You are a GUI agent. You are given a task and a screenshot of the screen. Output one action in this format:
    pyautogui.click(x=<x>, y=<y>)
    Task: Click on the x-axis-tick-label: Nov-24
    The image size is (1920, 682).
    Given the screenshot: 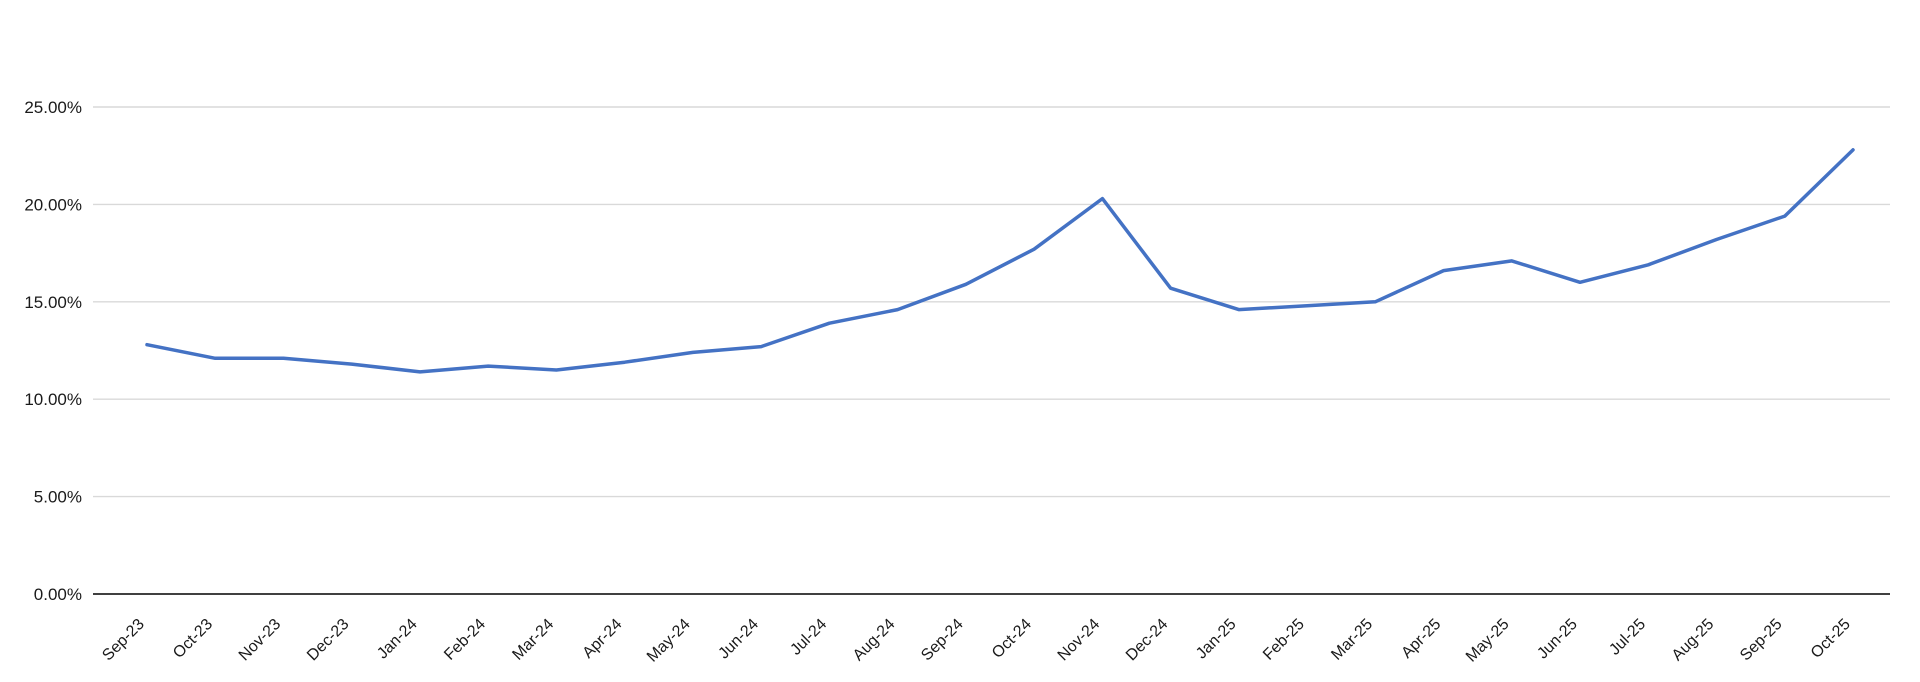 What is the action you would take?
    pyautogui.click(x=1079, y=640)
    